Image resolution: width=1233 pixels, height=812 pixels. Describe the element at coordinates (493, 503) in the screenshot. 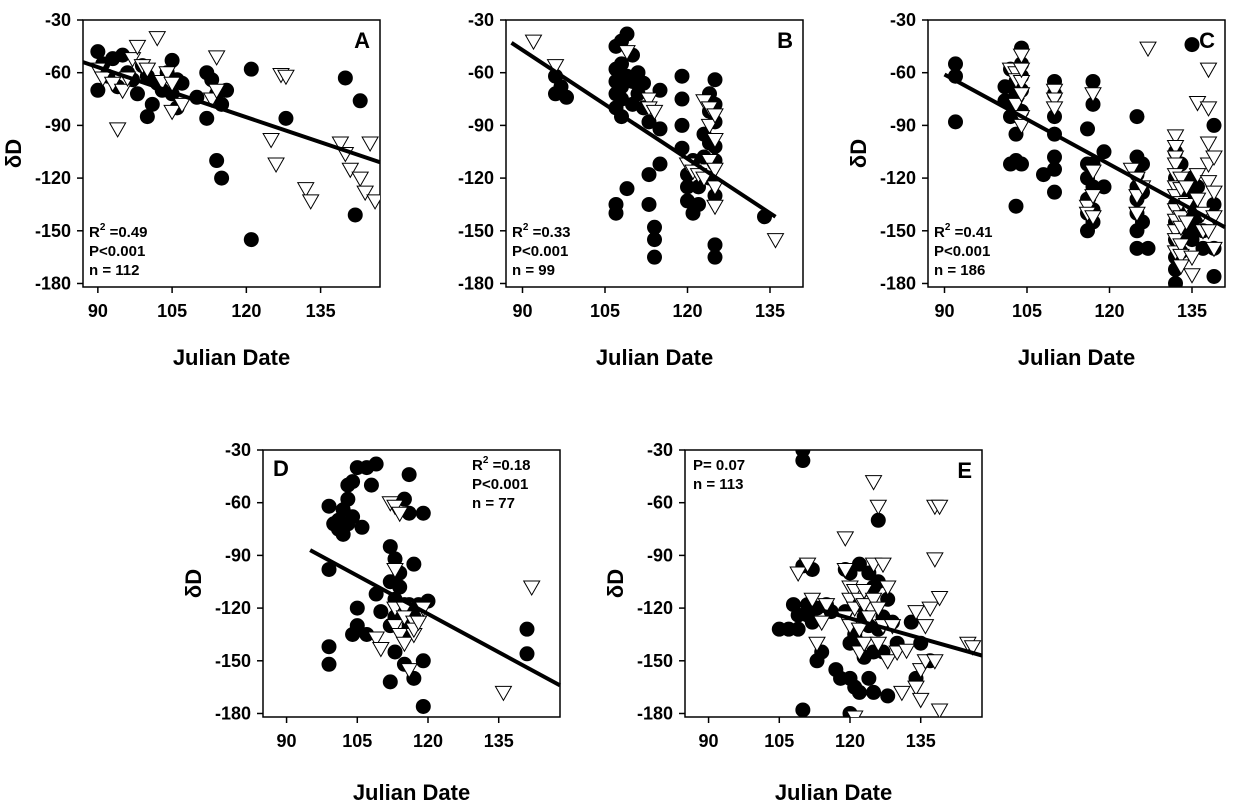

I see `stat-line: n = 77` at that location.